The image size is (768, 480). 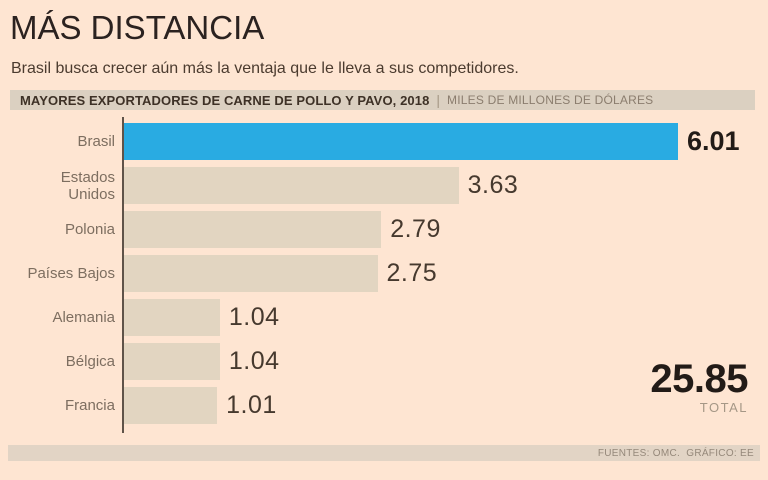 What do you see at coordinates (384, 453) in the screenshot?
I see `footer-band: FUENTES: OMC. GRÁFICO: EE` at bounding box center [384, 453].